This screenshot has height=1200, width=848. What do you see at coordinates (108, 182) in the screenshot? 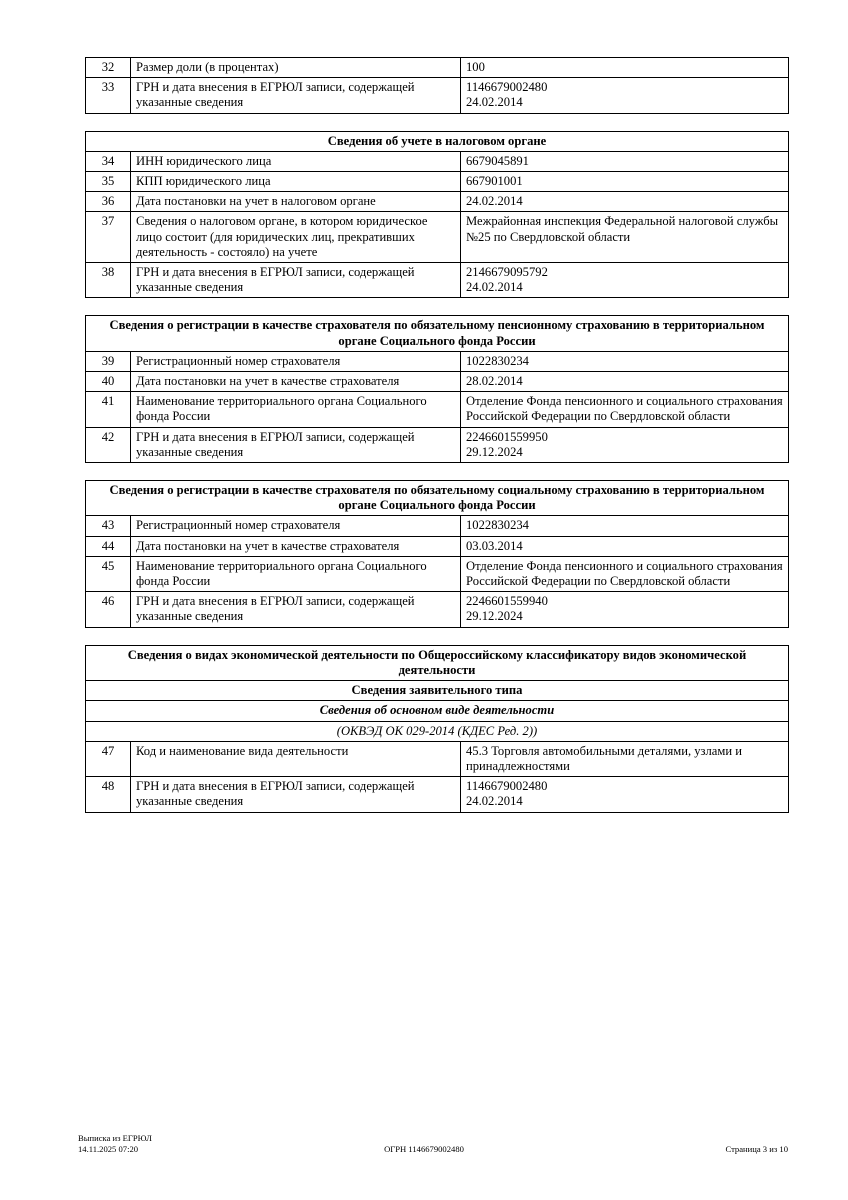
I see `row-number: 35` at bounding box center [108, 182].